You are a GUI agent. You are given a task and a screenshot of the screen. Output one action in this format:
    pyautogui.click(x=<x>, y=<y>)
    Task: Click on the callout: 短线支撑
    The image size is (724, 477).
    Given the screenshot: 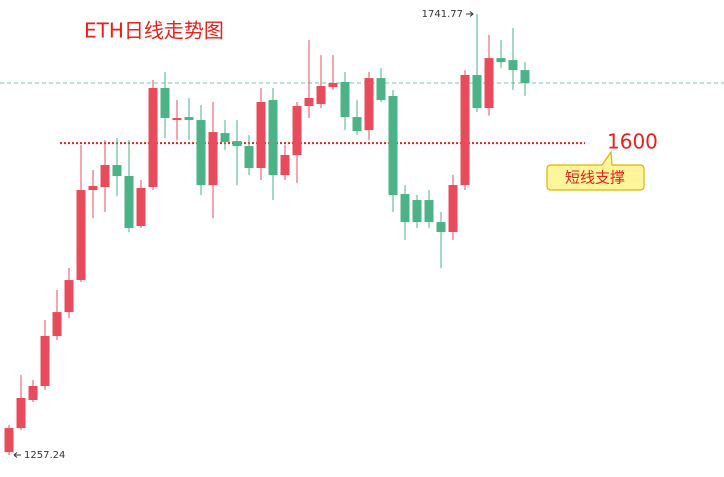 What is the action you would take?
    pyautogui.click(x=595, y=170)
    